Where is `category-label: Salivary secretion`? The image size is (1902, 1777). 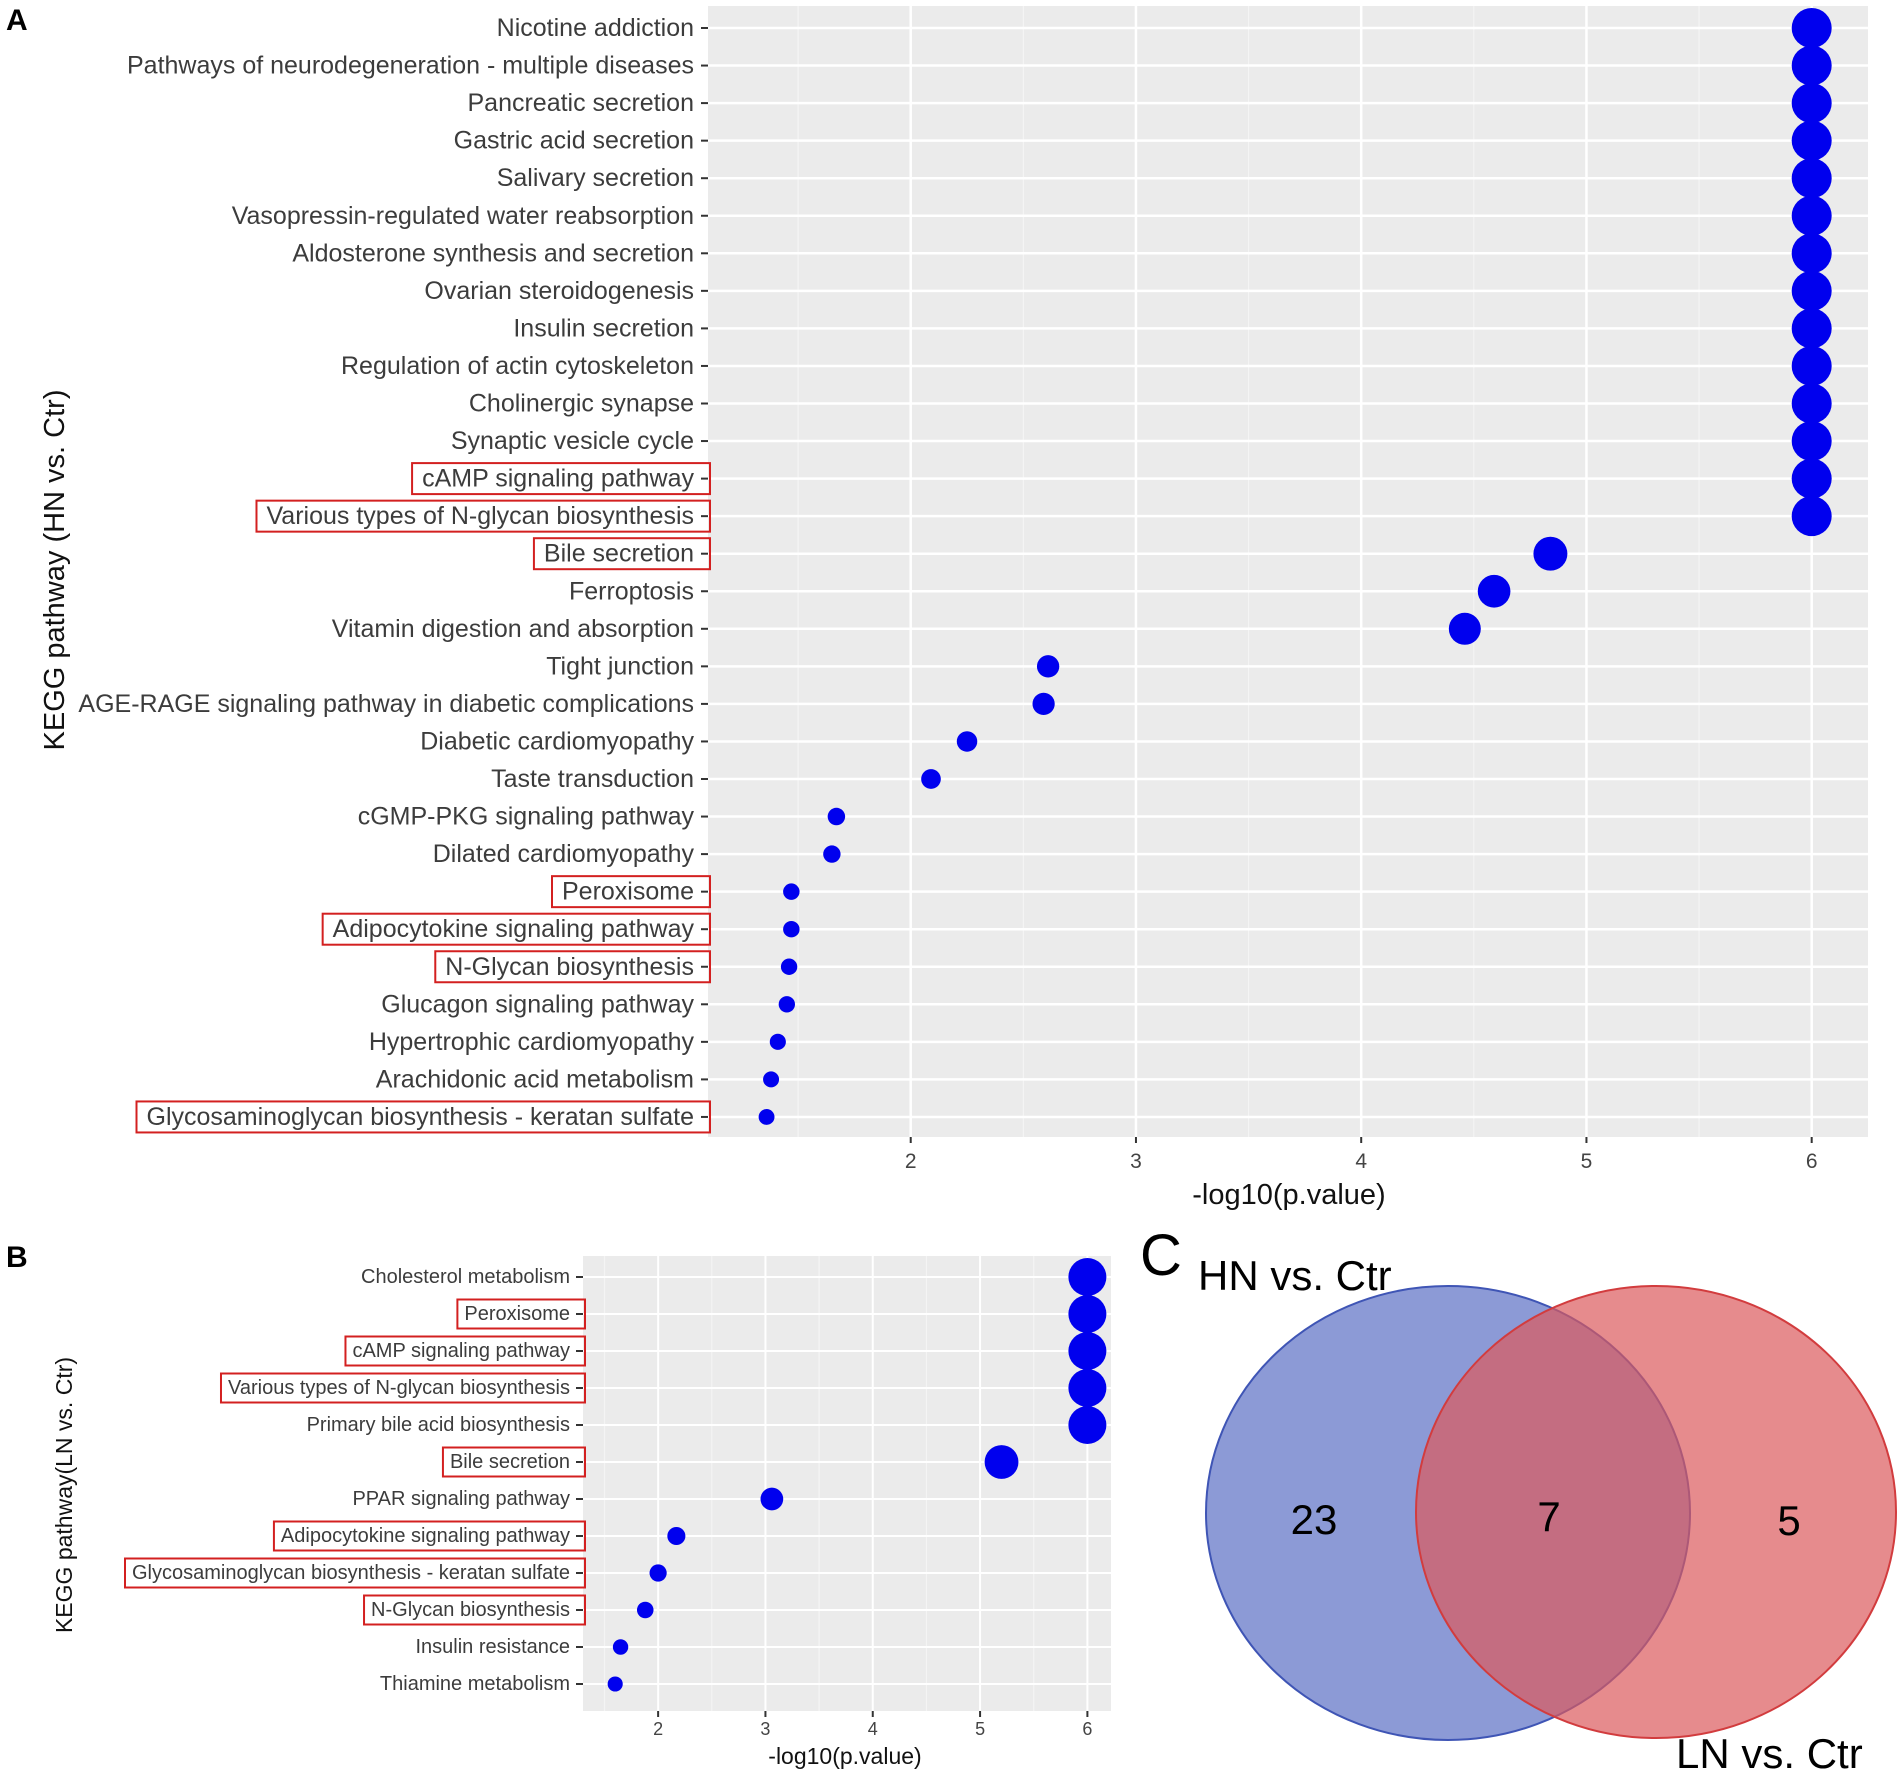
category-label: Salivary secretion is located at coordinates (595, 178).